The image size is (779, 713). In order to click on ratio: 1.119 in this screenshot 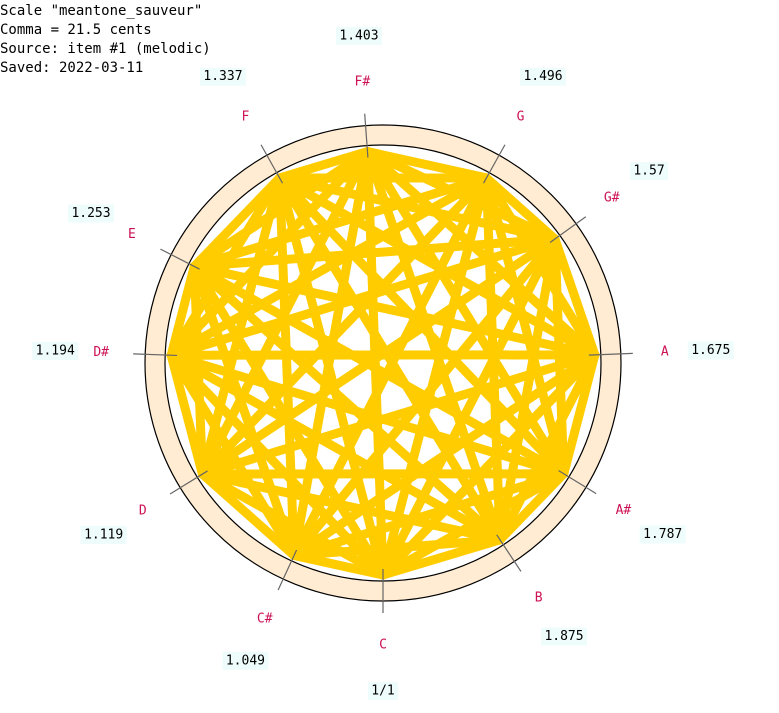, I will do `click(103, 534)`.